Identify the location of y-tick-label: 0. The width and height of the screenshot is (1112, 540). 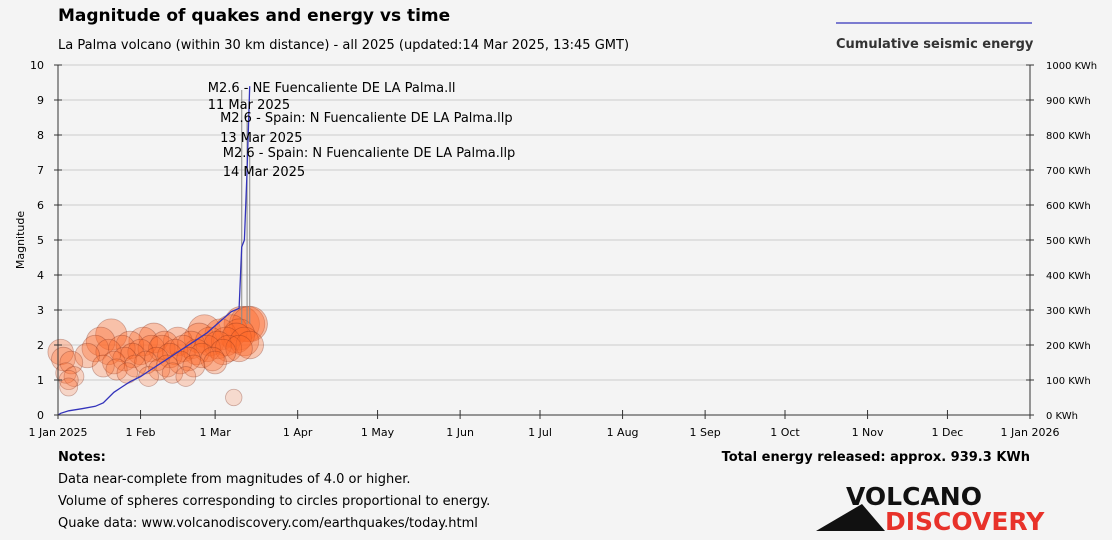
(40, 415).